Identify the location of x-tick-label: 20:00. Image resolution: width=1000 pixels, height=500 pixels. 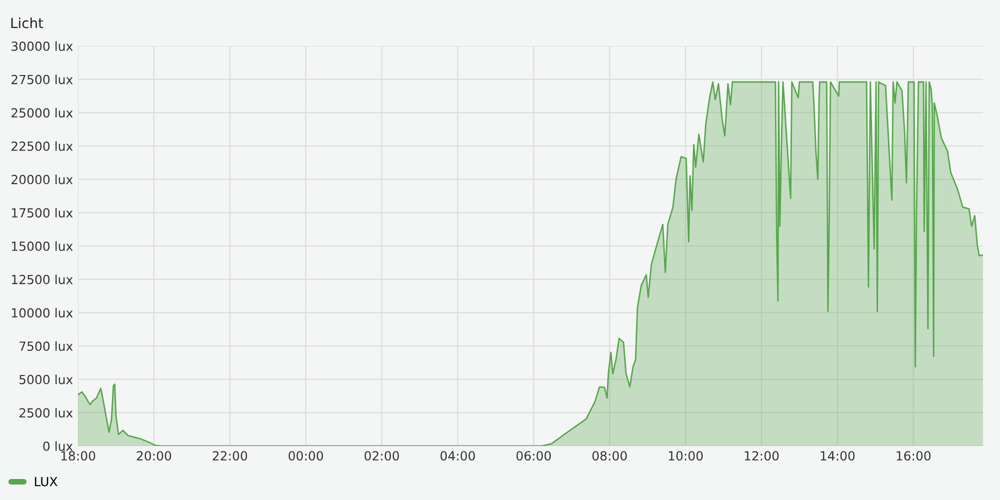
(154, 456).